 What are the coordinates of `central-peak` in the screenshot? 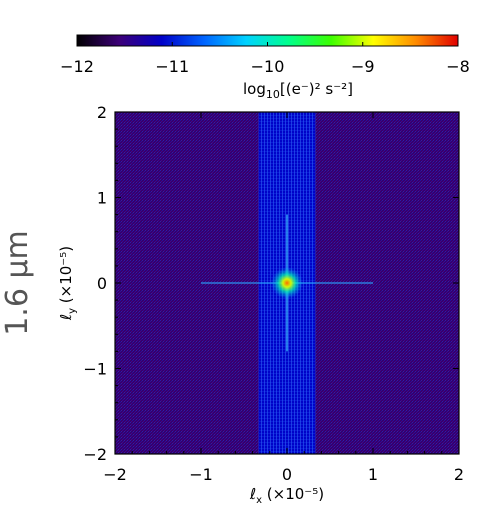 It's located at (287, 283).